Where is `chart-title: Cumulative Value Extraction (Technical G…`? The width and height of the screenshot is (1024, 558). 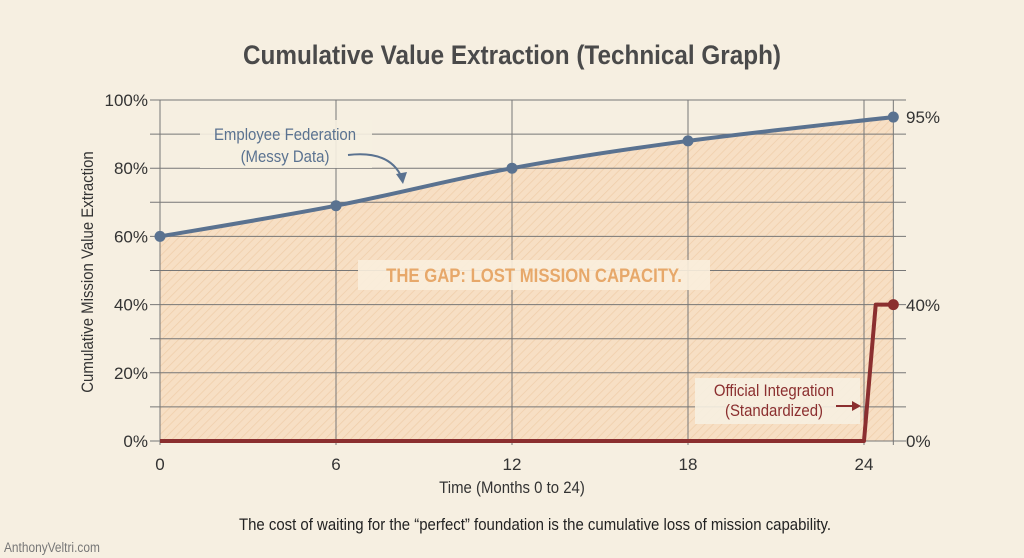 chart-title: Cumulative Value Extraction (Technical G… is located at coordinates (512, 55).